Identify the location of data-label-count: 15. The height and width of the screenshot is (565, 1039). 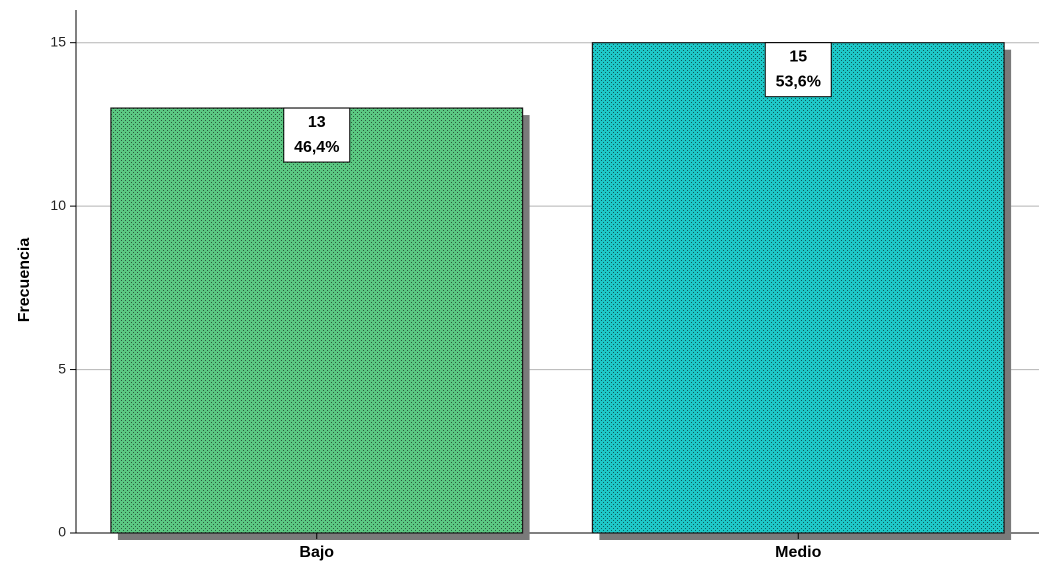
(798, 57).